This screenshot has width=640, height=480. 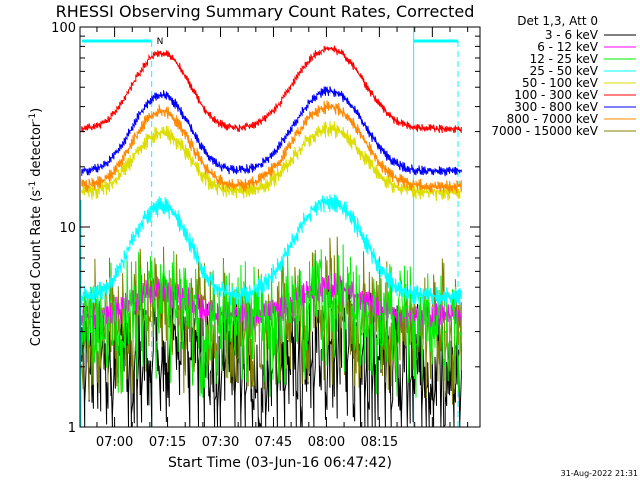 I want to click on x-tick-label: 07:30, so click(x=220, y=442).